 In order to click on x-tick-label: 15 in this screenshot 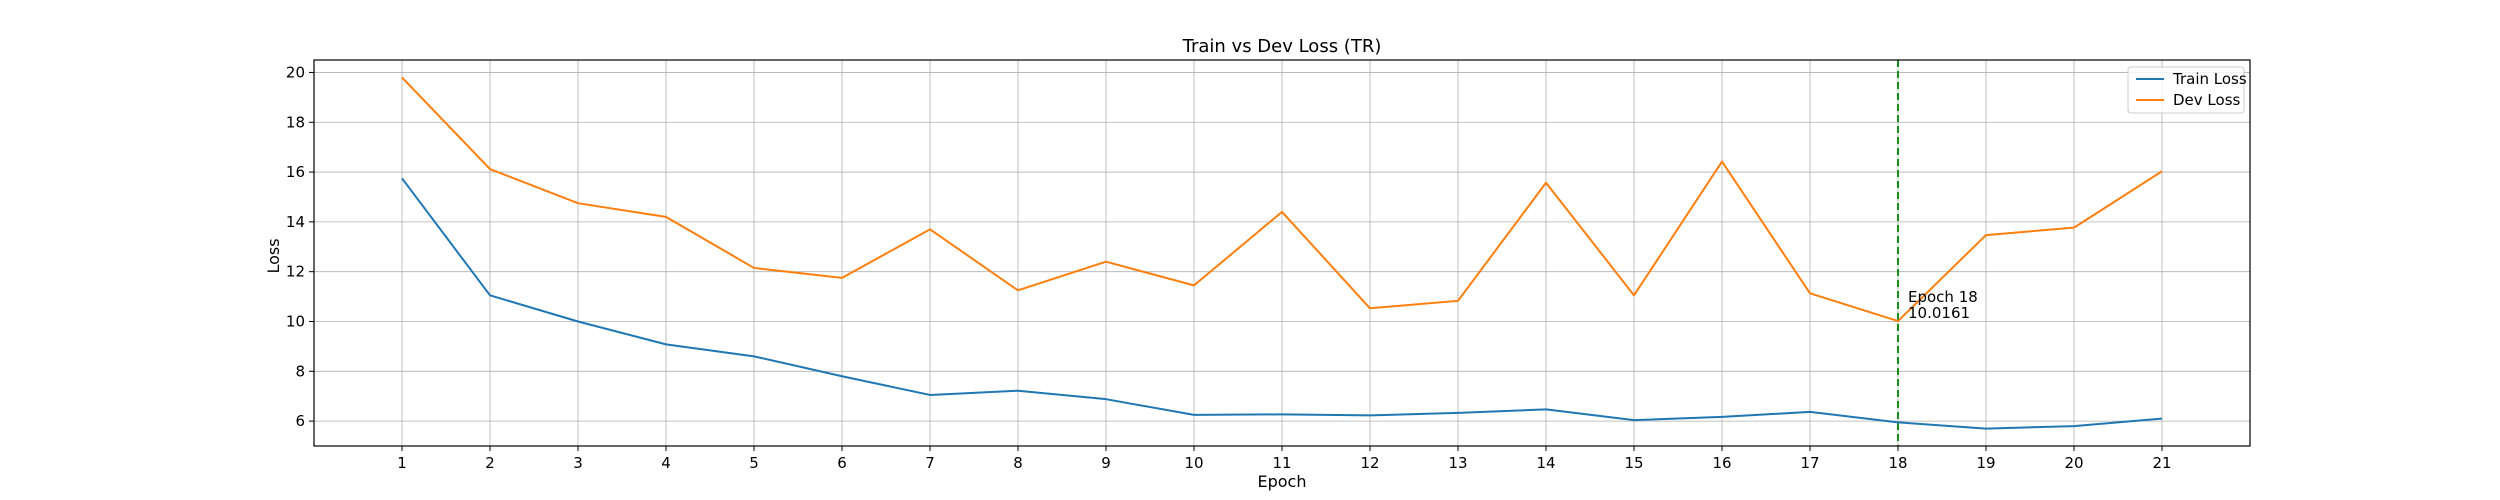, I will do `click(1633, 463)`.